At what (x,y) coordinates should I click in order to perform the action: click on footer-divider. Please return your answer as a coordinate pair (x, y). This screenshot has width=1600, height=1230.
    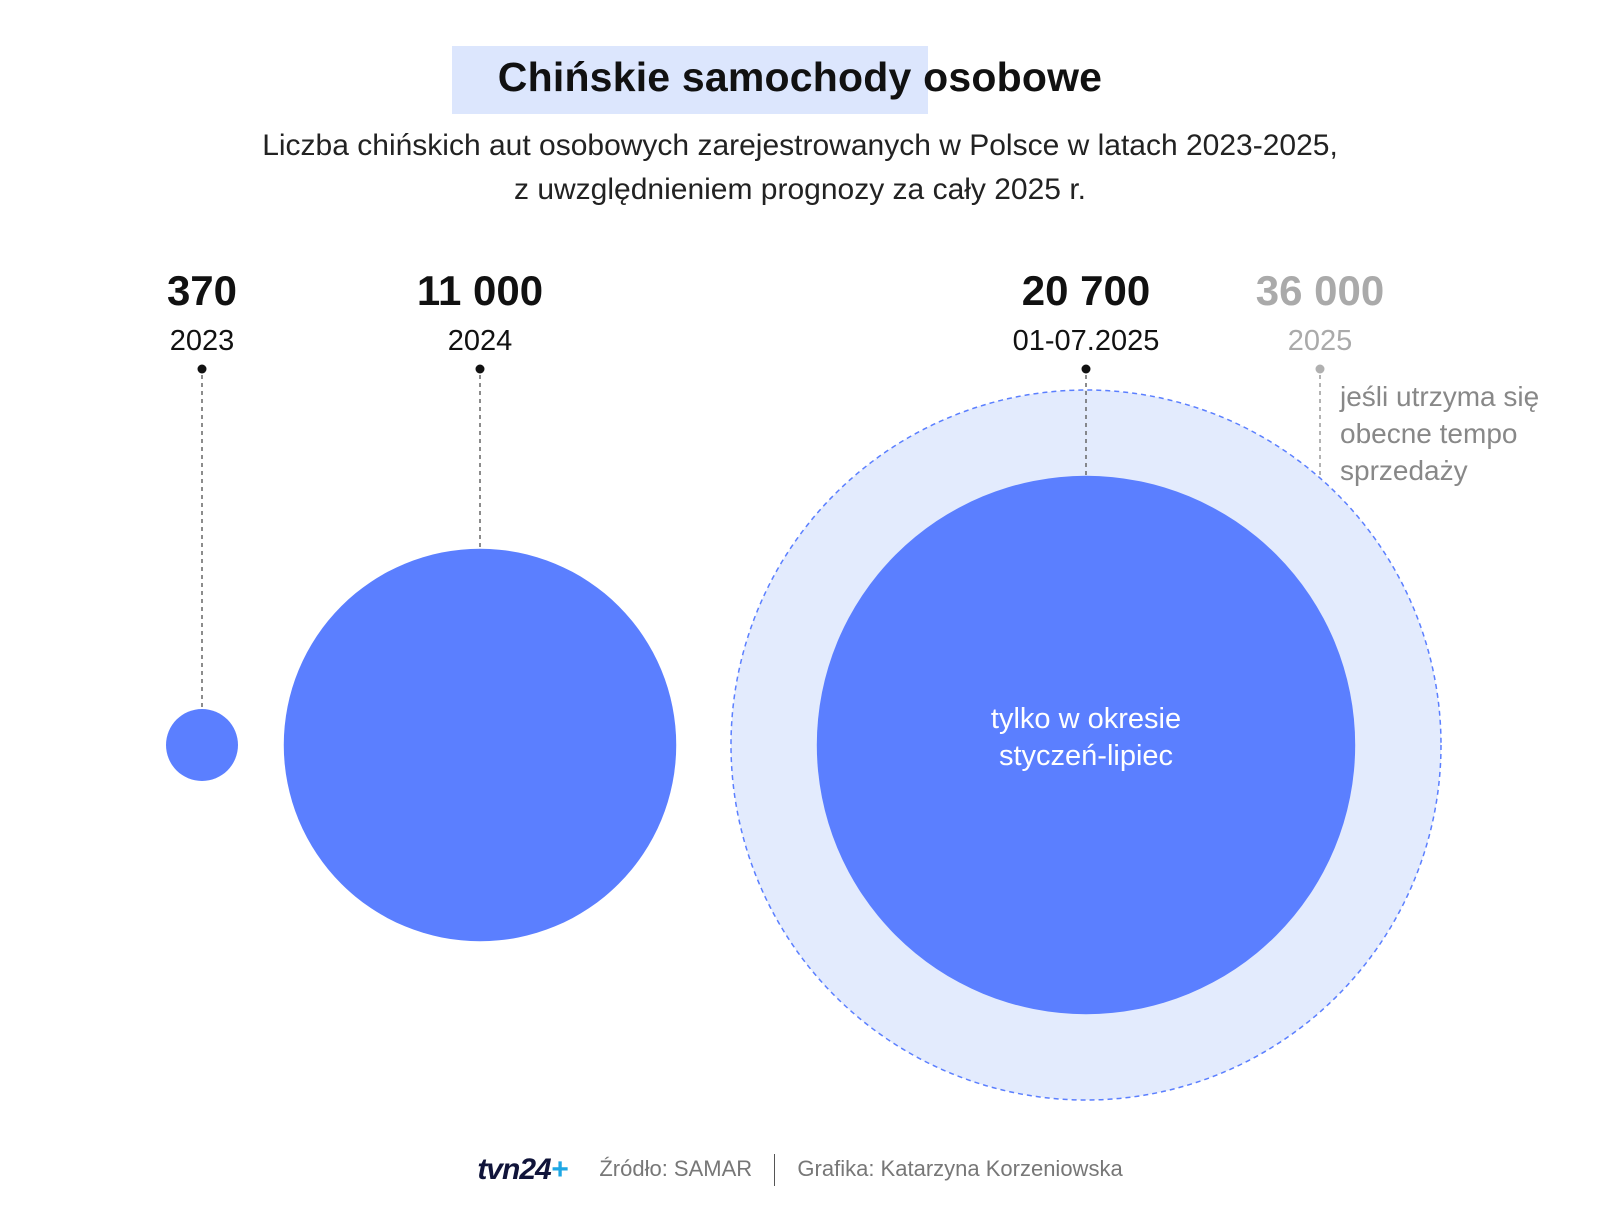
    Looking at the image, I should click on (775, 1170).